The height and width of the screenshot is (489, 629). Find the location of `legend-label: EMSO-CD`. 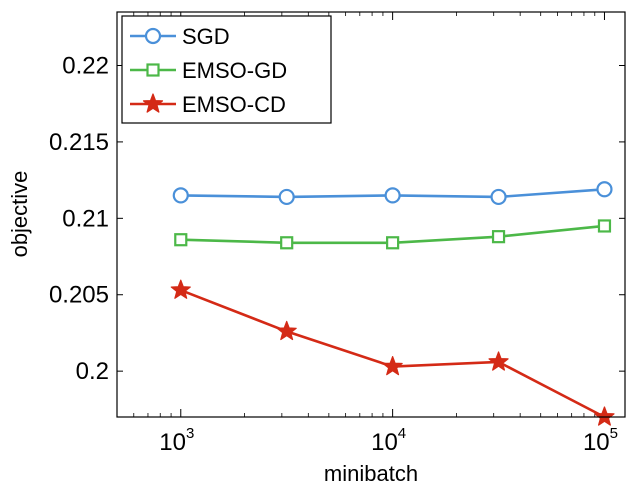

legend-label: EMSO-CD is located at coordinates (234, 104).